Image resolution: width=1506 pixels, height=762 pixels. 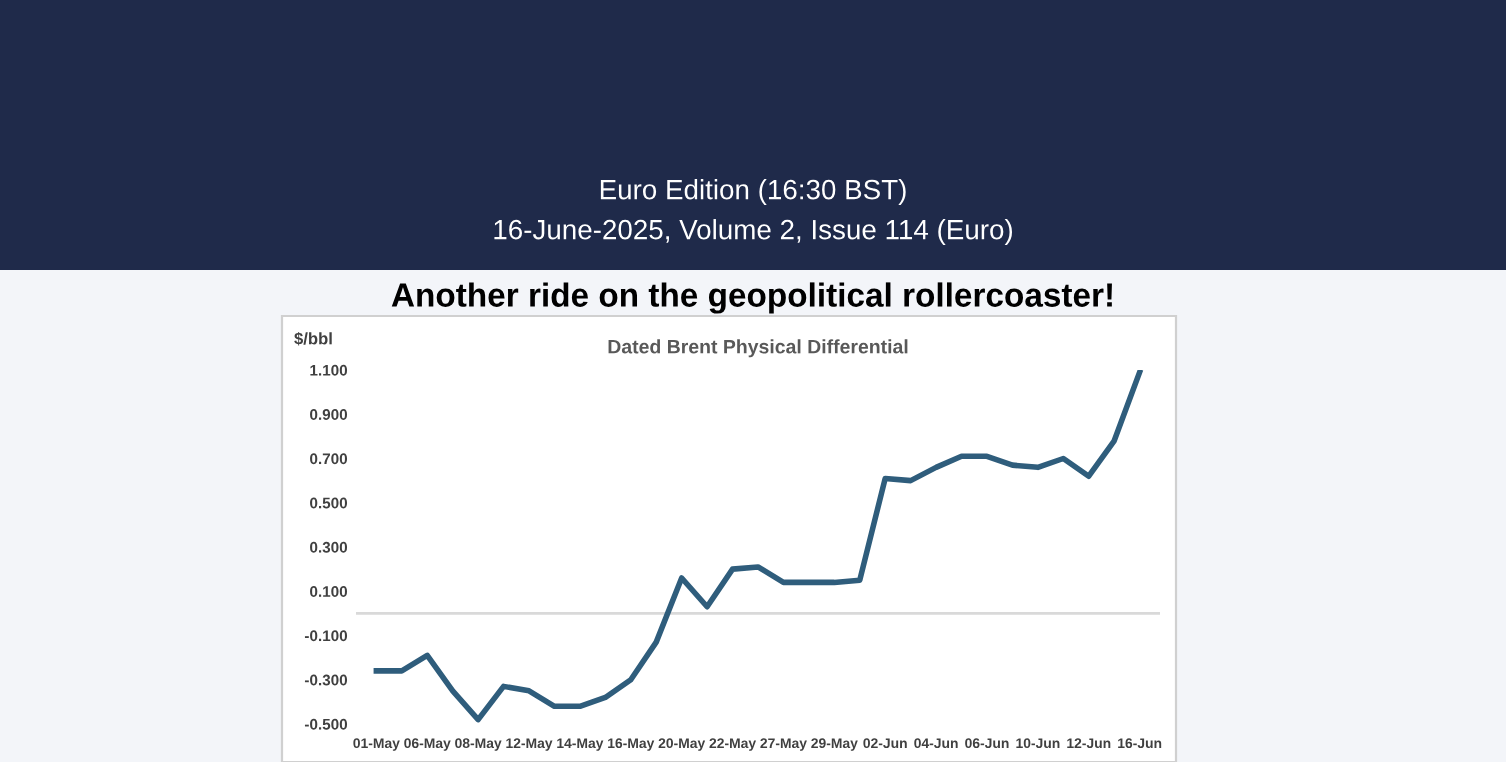 I want to click on text: Euro Edition (16:30 BST), so click(x=753, y=192).